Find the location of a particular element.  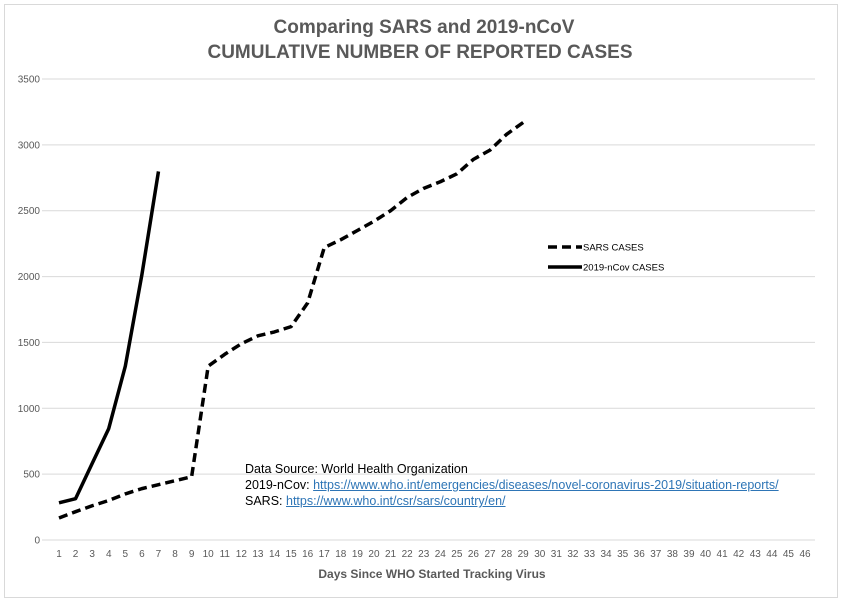

x-tick-label: 37 is located at coordinates (656, 554).